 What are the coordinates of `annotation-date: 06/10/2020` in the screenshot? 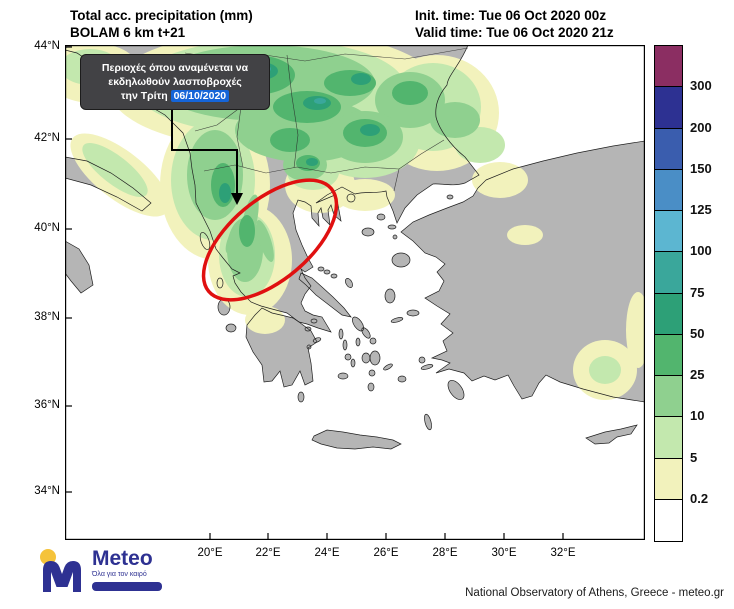 It's located at (200, 96).